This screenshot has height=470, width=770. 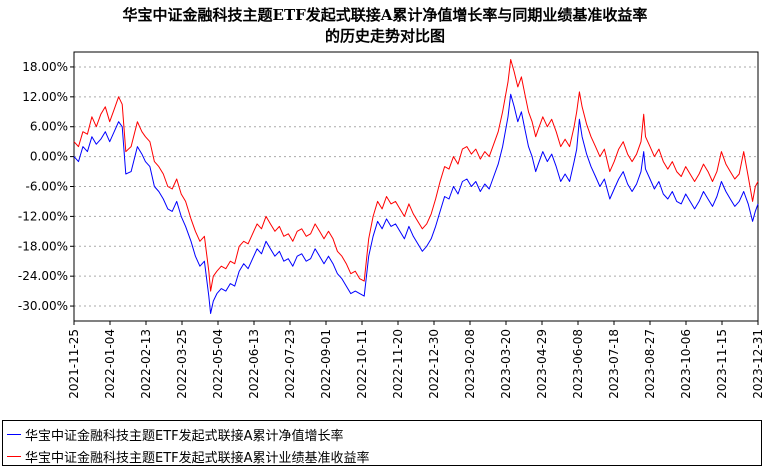 What do you see at coordinates (614, 364) in the screenshot?
I see `x-tick-label: 2023-07-18` at bounding box center [614, 364].